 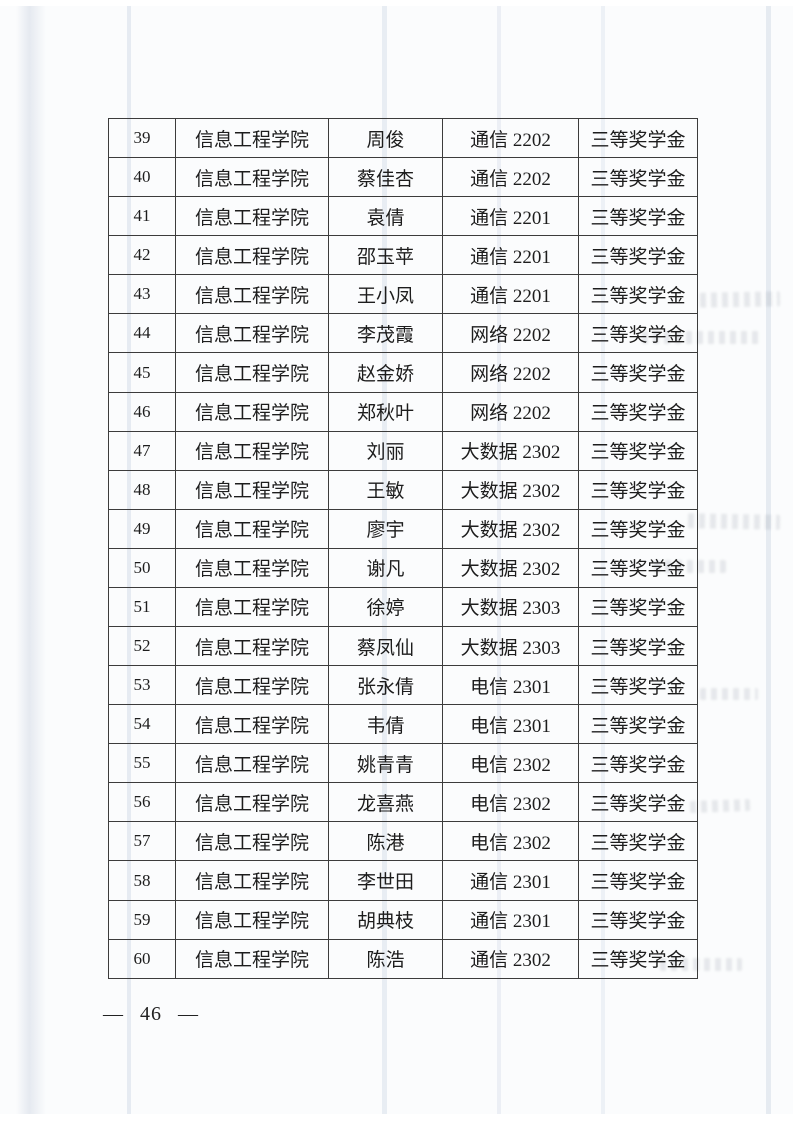 I want to click on table-row: 59 信息工程学院 胡典枝 通信 2301 三等奖学金, so click(x=403, y=919).